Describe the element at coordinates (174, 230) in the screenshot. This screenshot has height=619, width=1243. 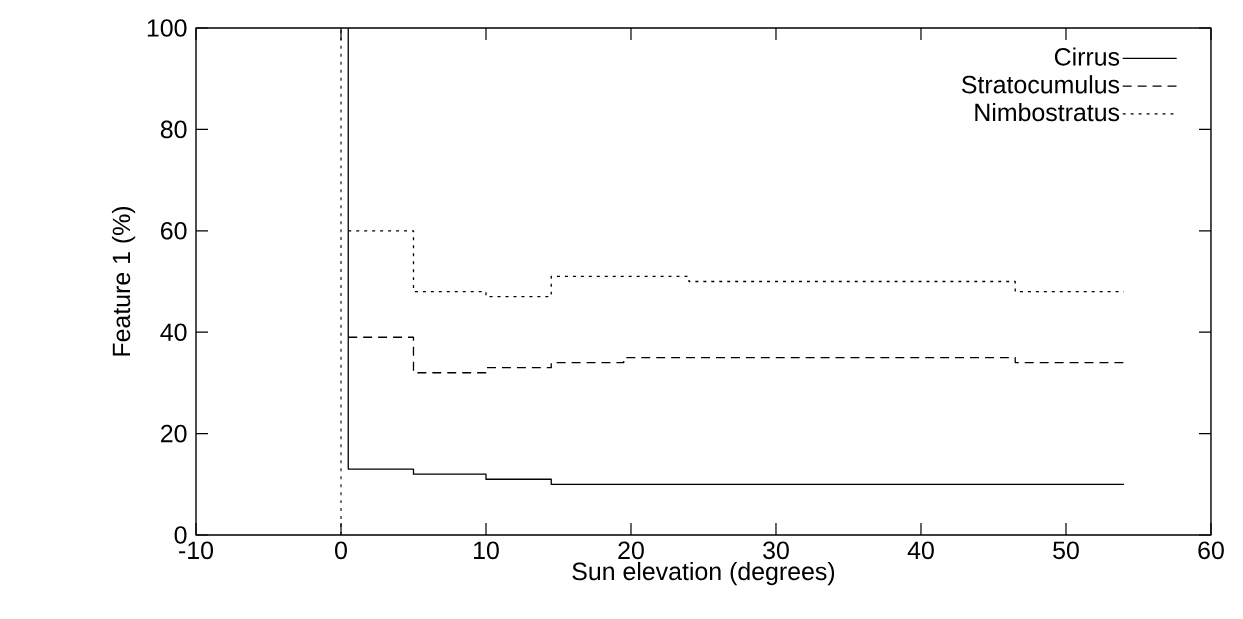
I see `y-tick-label: 60` at that location.